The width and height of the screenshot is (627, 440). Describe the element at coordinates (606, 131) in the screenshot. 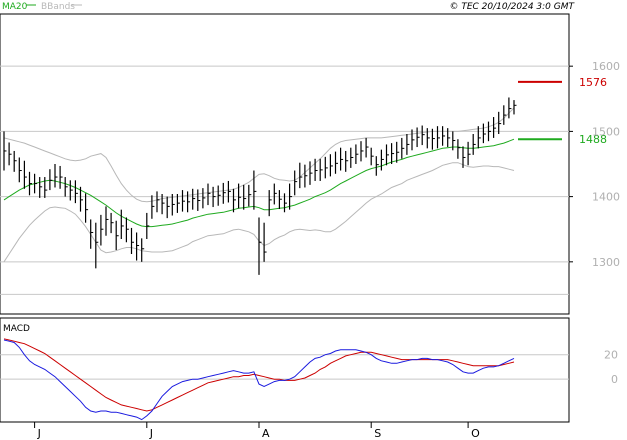

I see `price-tick-label: 1500` at that location.